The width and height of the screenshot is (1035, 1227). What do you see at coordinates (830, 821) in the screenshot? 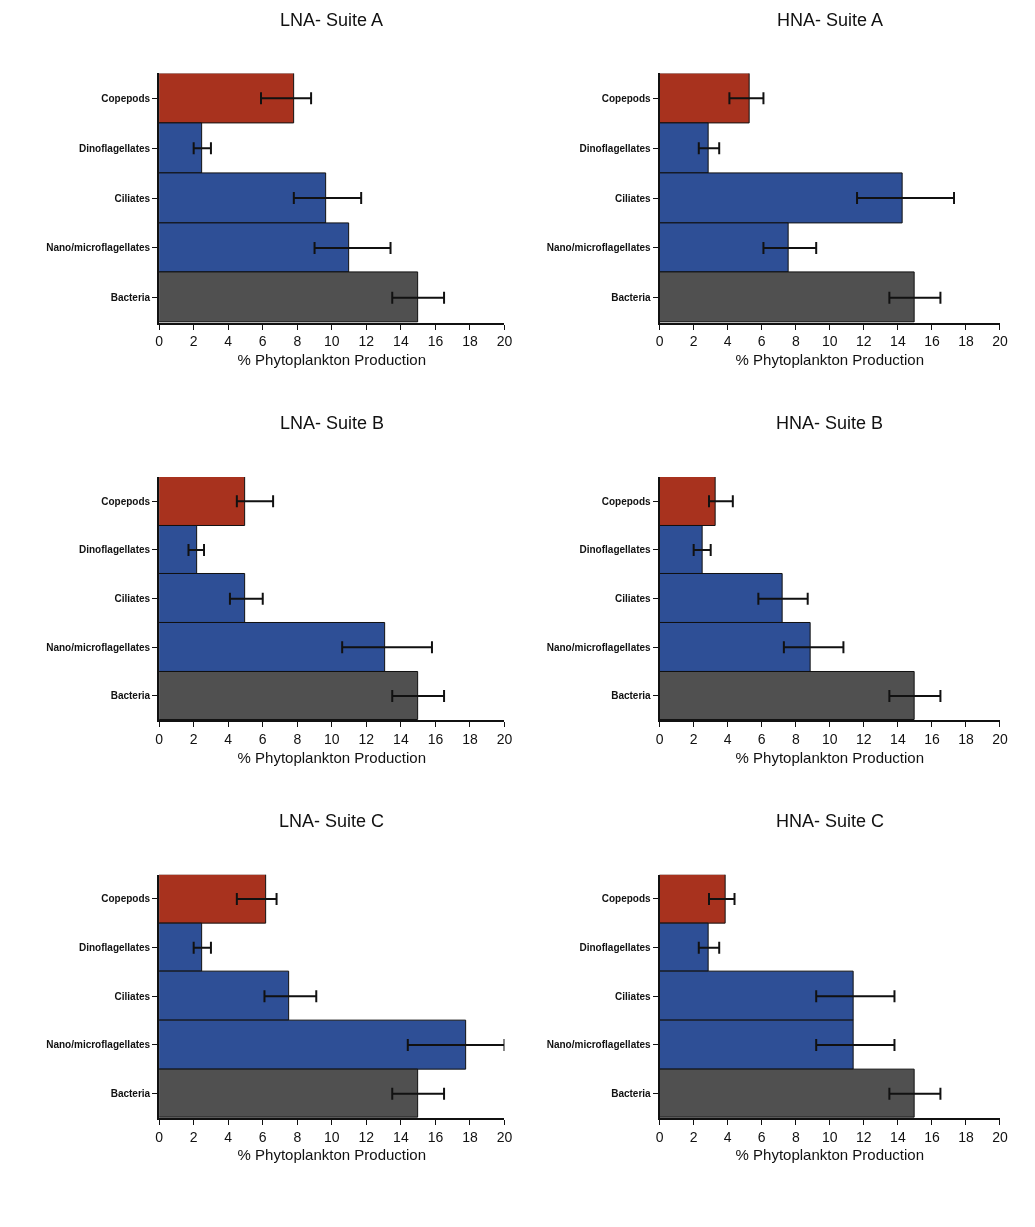
I see `chart-title: HNA- Suite C` at bounding box center [830, 821].